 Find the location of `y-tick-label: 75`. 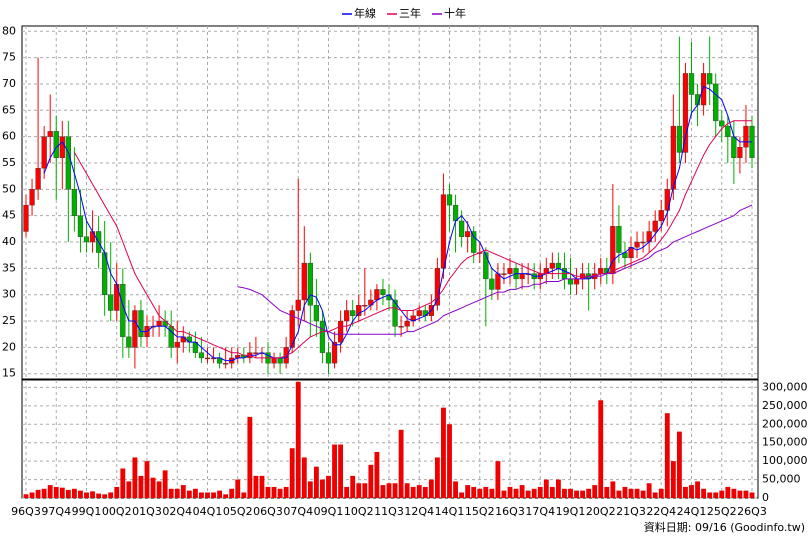

y-tick-label: 75 is located at coordinates (9, 57).